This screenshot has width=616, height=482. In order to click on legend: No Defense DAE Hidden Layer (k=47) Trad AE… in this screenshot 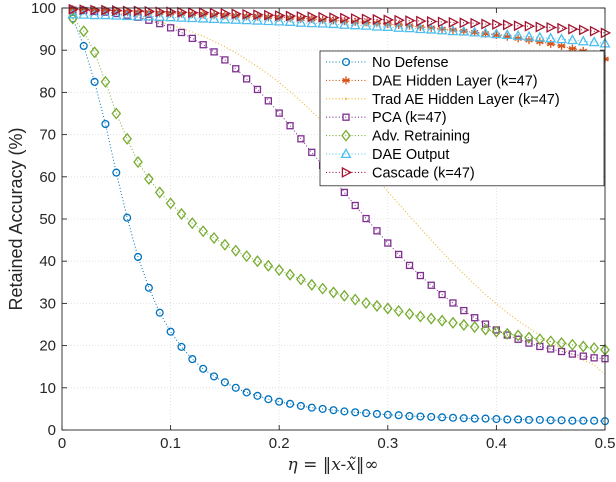, I will do `click(462, 118)`.